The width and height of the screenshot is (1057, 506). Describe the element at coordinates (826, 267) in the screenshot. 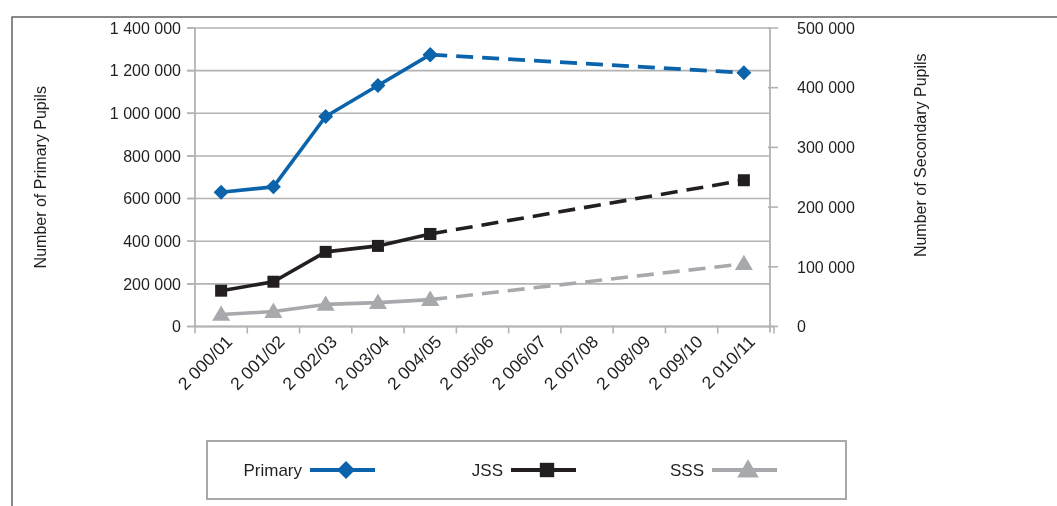

I see `y2-tick-label: 100 000` at that location.